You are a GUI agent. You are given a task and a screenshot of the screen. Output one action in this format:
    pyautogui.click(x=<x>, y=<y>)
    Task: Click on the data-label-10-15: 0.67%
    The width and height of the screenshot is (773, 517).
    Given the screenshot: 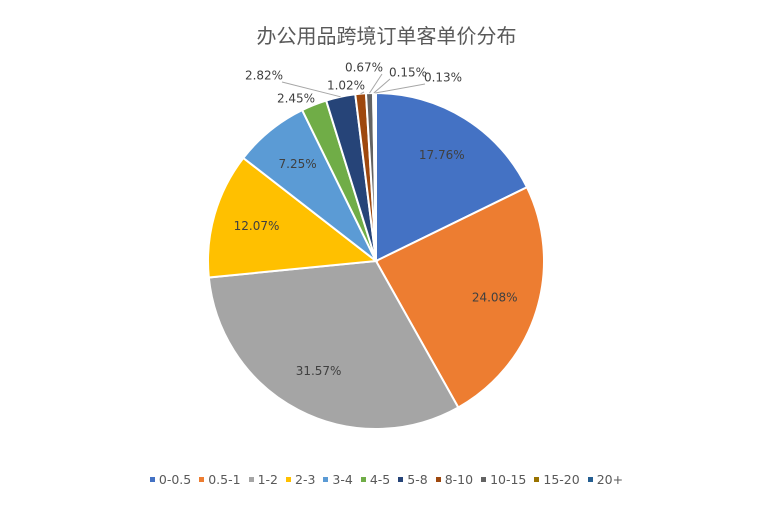 What is the action you would take?
    pyautogui.click(x=364, y=68)
    